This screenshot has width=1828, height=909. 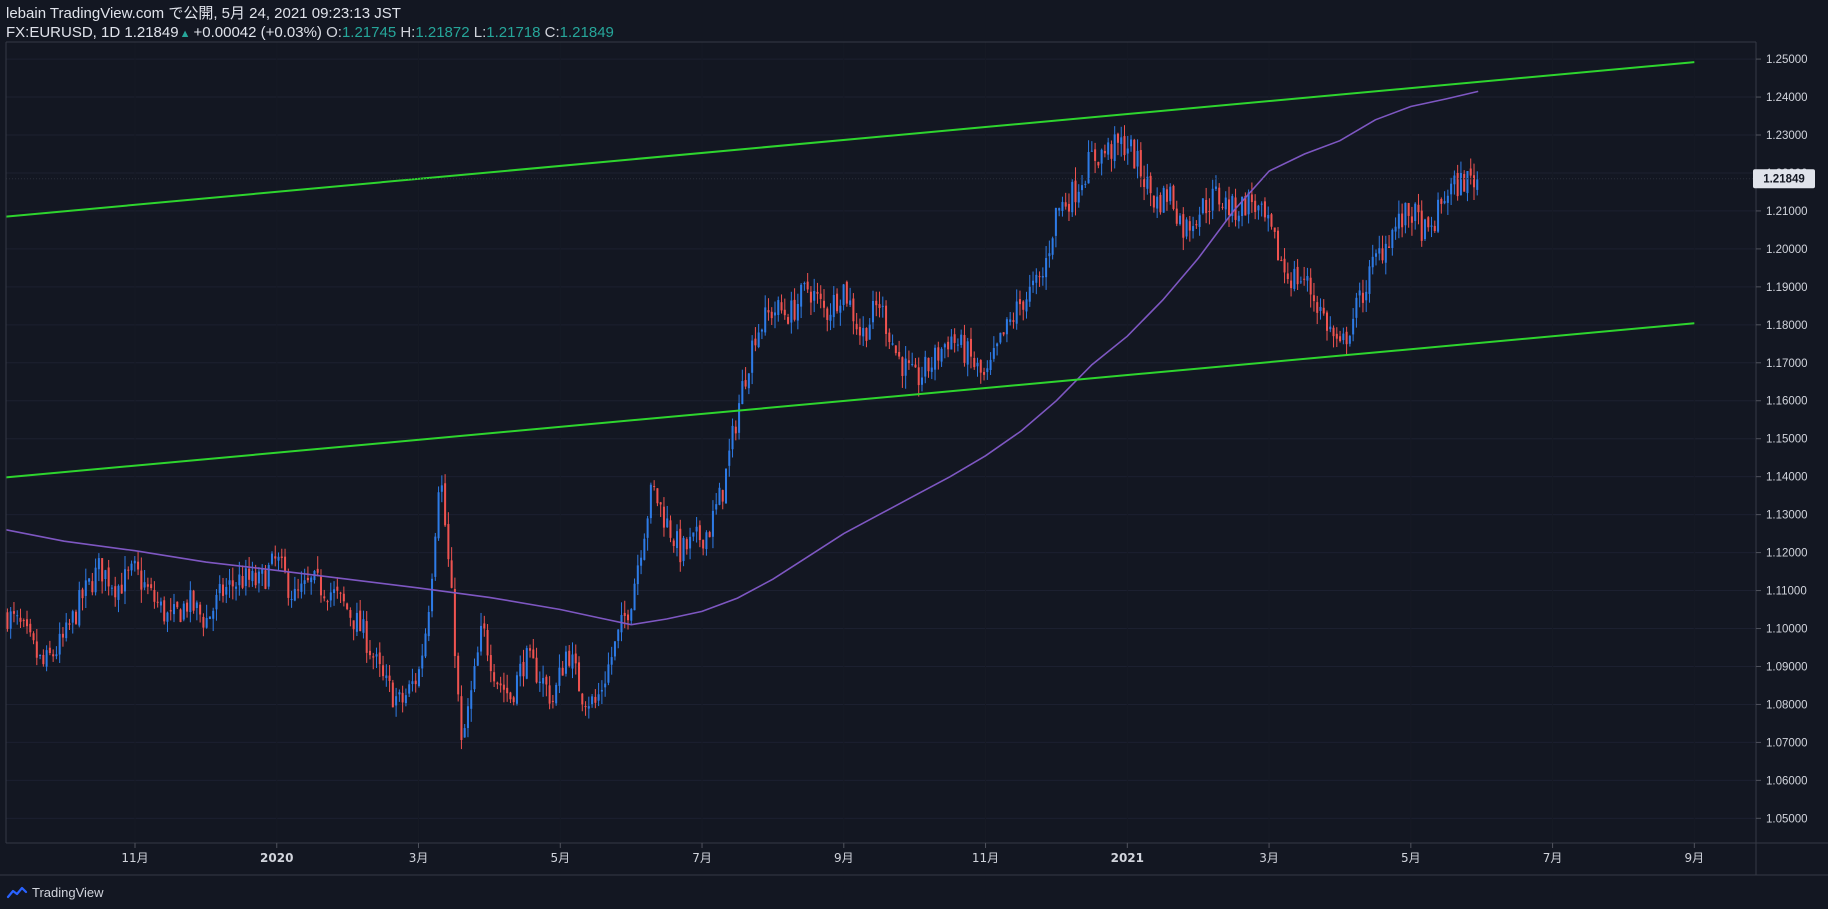 I want to click on tradingview-brand: TradingView, so click(x=55, y=892).